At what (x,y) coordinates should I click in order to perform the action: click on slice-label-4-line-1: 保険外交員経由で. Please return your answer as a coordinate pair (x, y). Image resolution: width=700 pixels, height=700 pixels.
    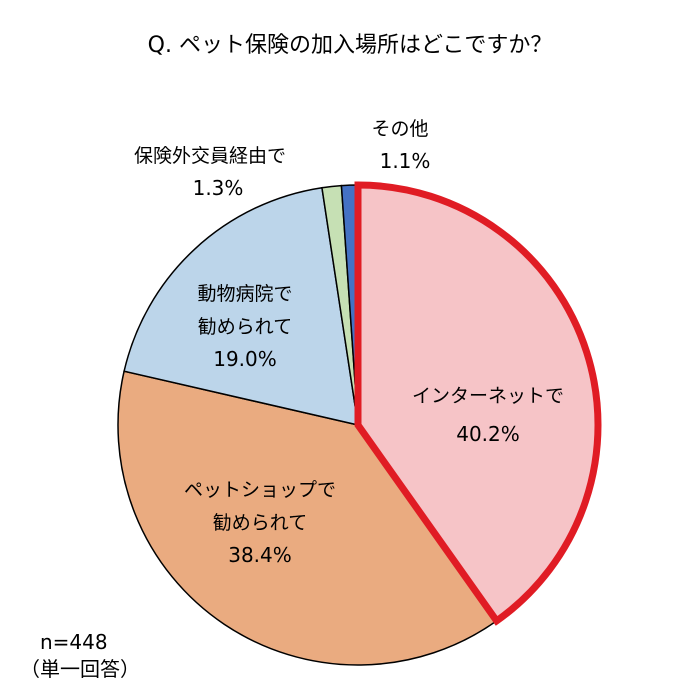
    Looking at the image, I should click on (210, 156).